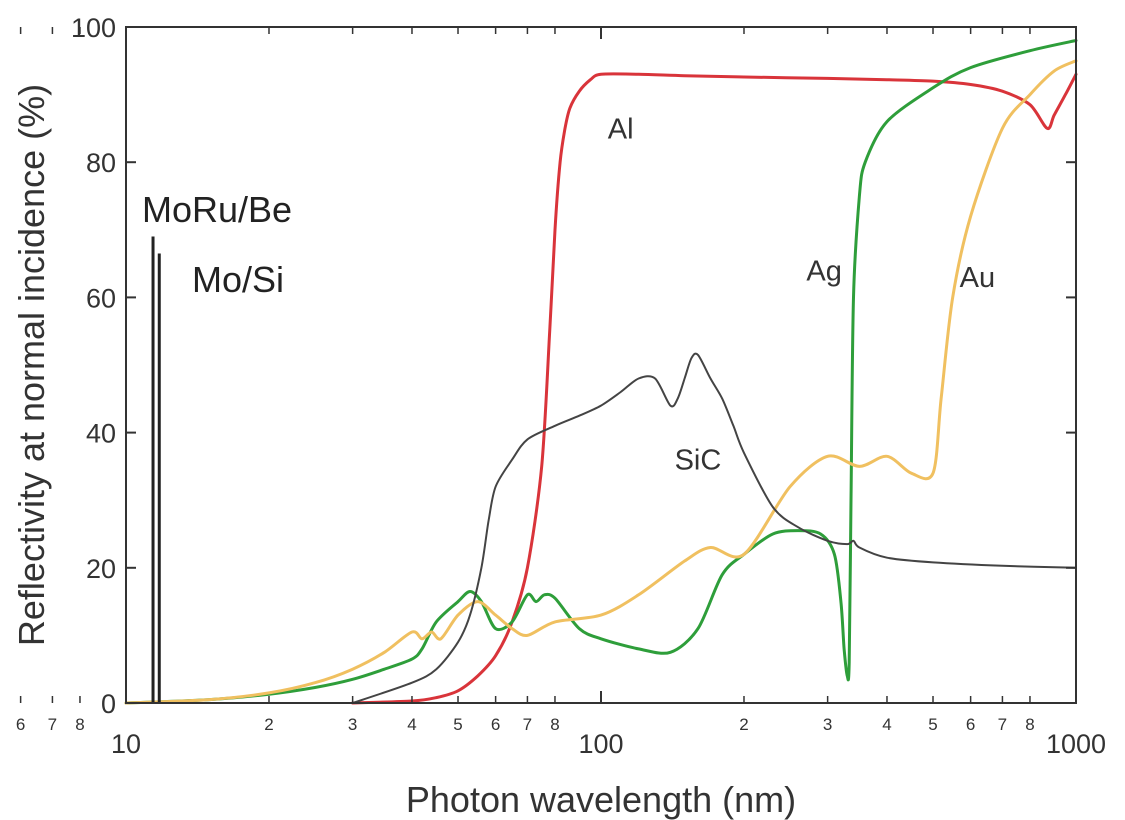 This screenshot has width=1125, height=820. Describe the element at coordinates (823, 271) in the screenshot. I see `series-label-ag: Ag` at that location.